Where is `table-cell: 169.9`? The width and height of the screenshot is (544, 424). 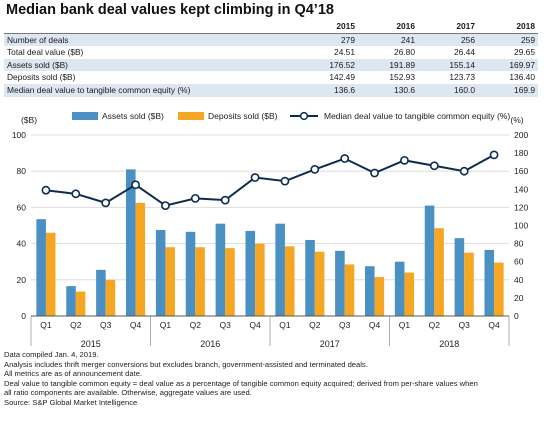
table-cell: 169.9 is located at coordinates (508, 90).